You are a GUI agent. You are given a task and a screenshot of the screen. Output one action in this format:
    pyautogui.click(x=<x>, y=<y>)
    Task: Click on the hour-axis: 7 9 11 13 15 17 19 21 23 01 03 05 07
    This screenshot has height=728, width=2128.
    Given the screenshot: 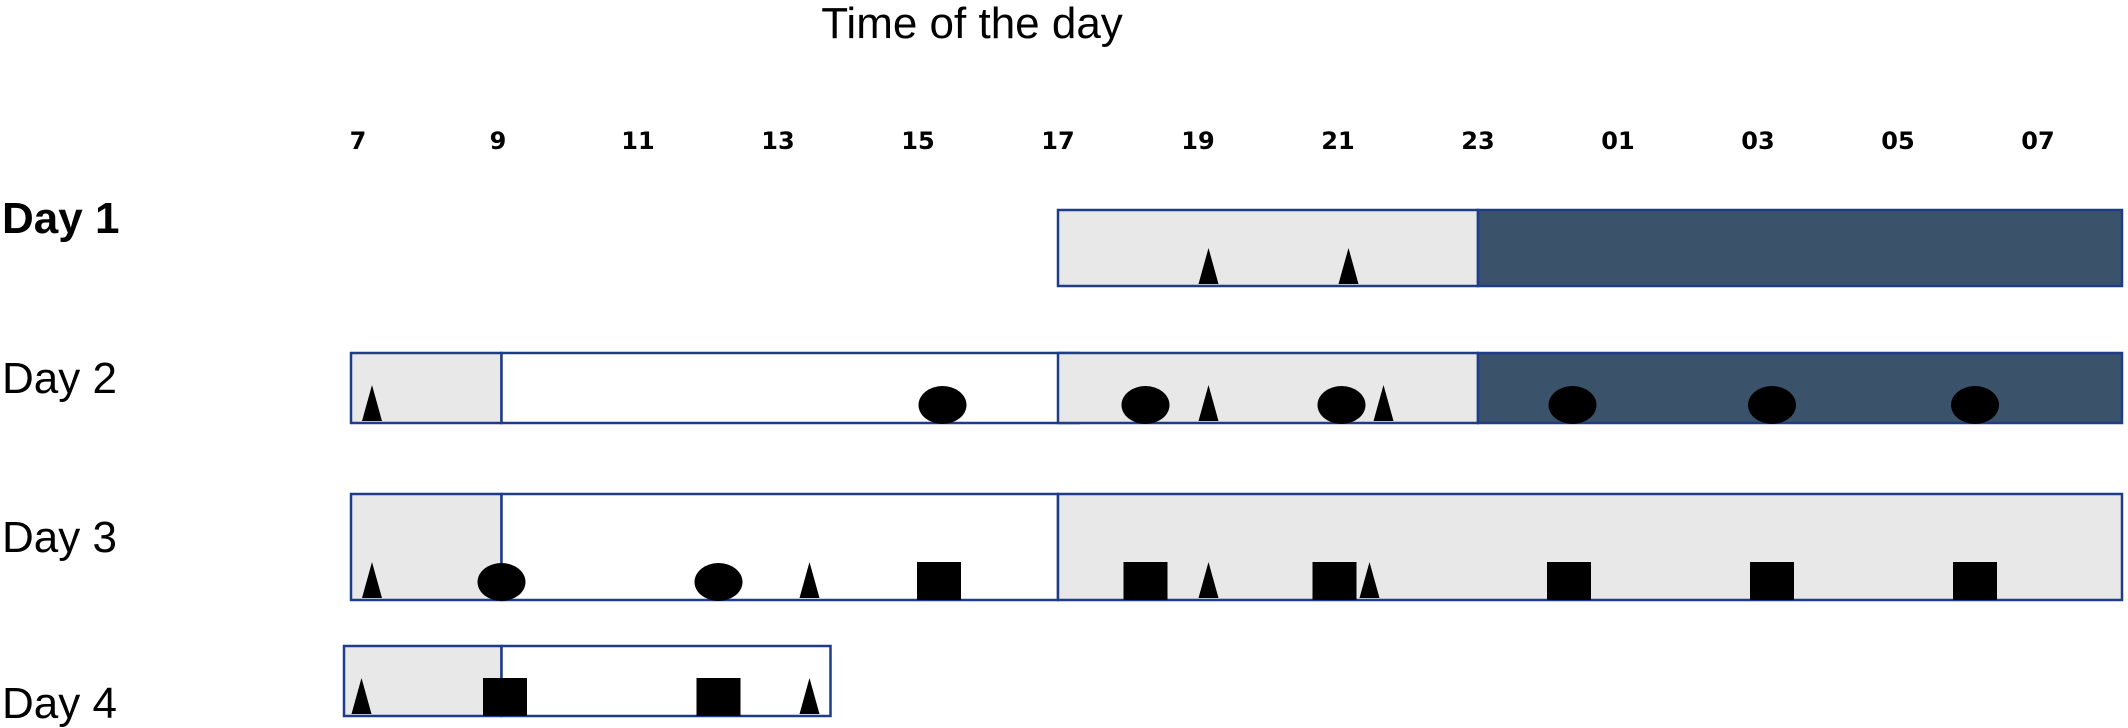 What is the action you would take?
    pyautogui.click(x=1202, y=141)
    